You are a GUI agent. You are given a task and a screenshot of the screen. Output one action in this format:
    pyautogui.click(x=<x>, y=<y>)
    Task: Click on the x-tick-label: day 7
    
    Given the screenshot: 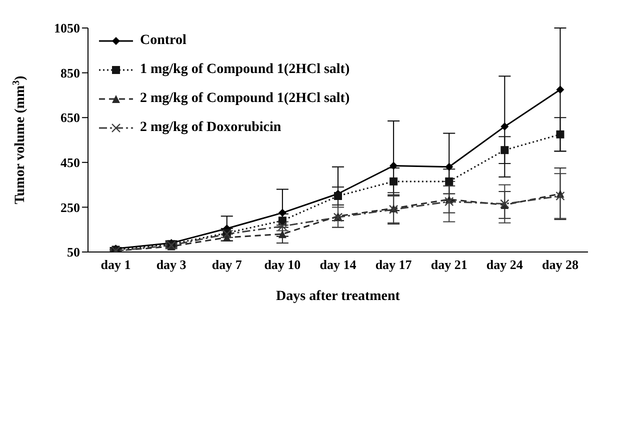 What is the action you would take?
    pyautogui.click(x=227, y=264)
    